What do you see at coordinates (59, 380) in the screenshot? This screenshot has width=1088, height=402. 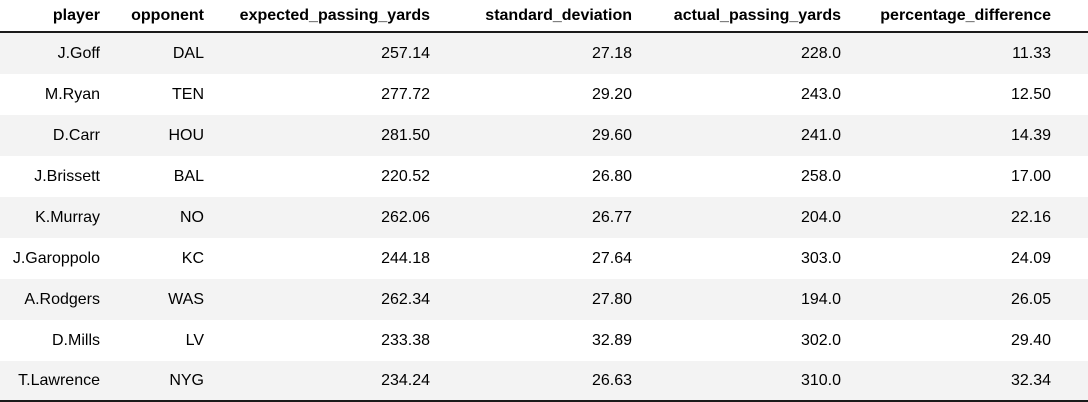 I see `cell-player: T.Lawrence` at bounding box center [59, 380].